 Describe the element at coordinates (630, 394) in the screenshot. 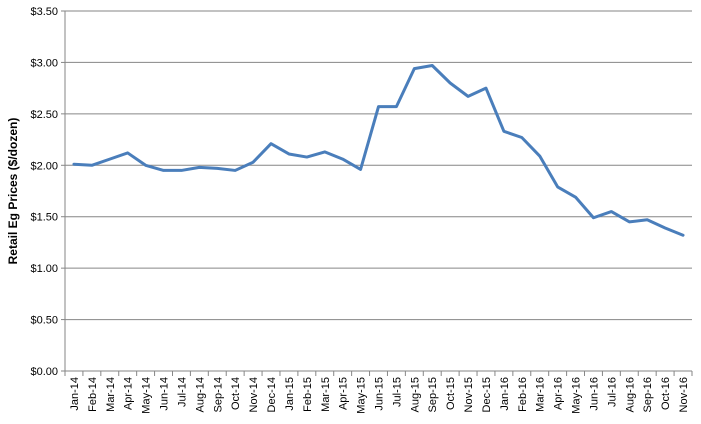

I see `x-tick-label: Aug-16` at that location.